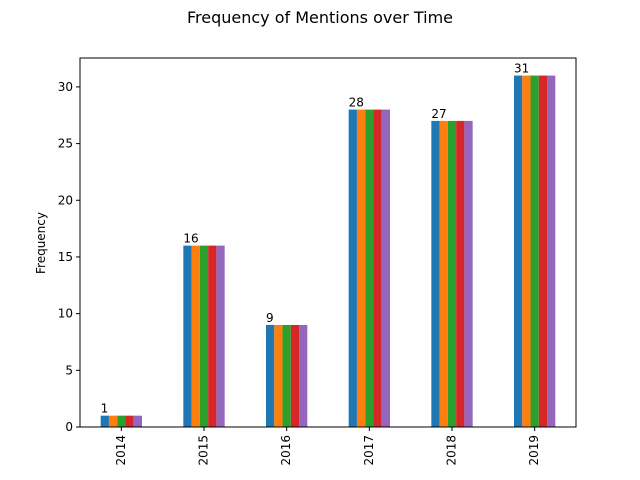 Image resolution: width=640 pixels, height=480 pixels. What do you see at coordinates (65, 257) in the screenshot?
I see `y-tick-label: 15` at bounding box center [65, 257].